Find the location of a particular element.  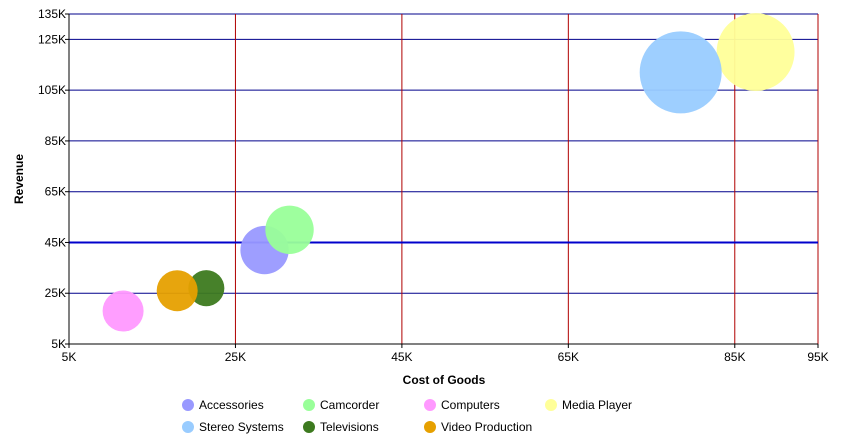

y-axis-title: Revenue is located at coordinates (19, 179).